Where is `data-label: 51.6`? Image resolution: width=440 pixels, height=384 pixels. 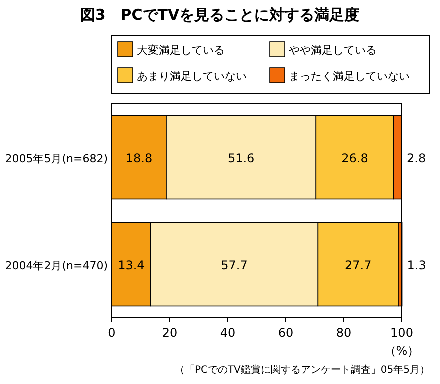
data-label: 51.6 is located at coordinates (241, 159).